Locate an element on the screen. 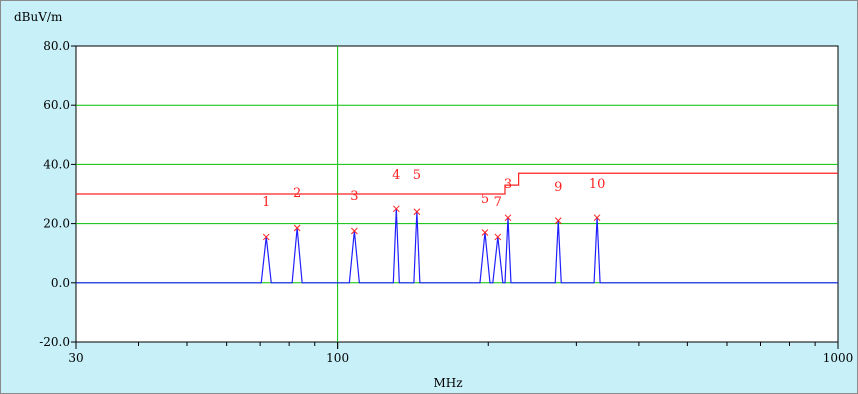  y-tick-label: -20.0 is located at coordinates (54, 342).